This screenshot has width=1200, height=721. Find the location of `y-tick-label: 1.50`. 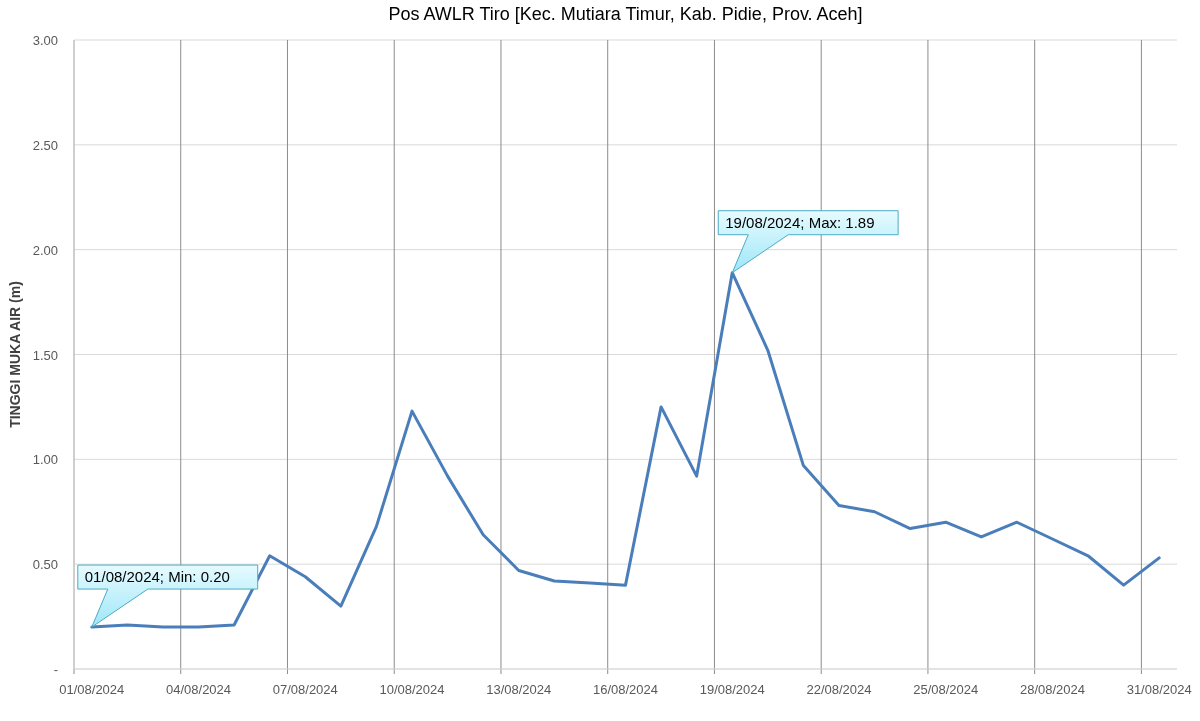

y-tick-label: 1.50 is located at coordinates (45, 355).